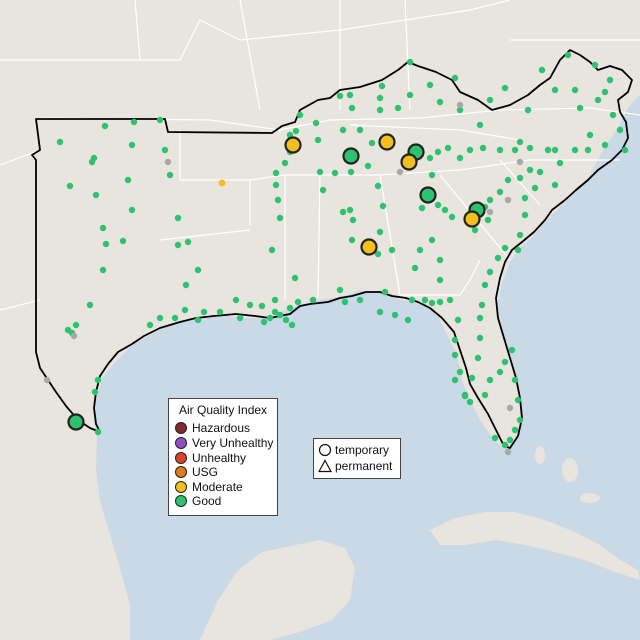 The image size is (640, 640). Describe the element at coordinates (351, 156) in the screenshot. I see `temporary-site-good` at that location.